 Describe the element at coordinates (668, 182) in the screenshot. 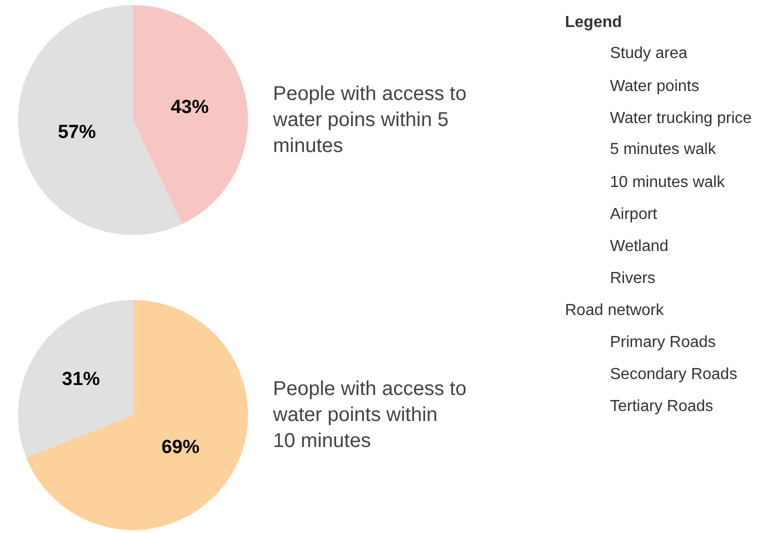

I see `text: 10 minutes walk` at that location.